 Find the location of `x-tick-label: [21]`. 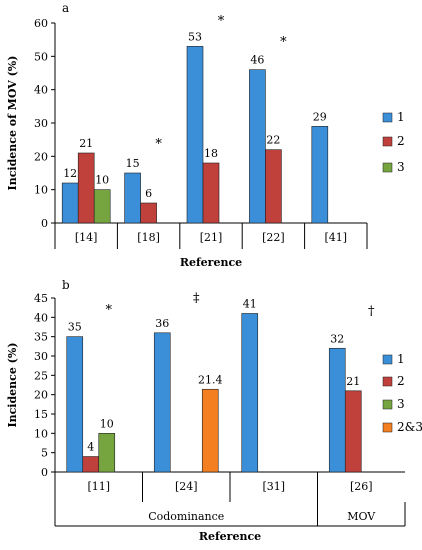

x-tick-label: [21] is located at coordinates (211, 237).